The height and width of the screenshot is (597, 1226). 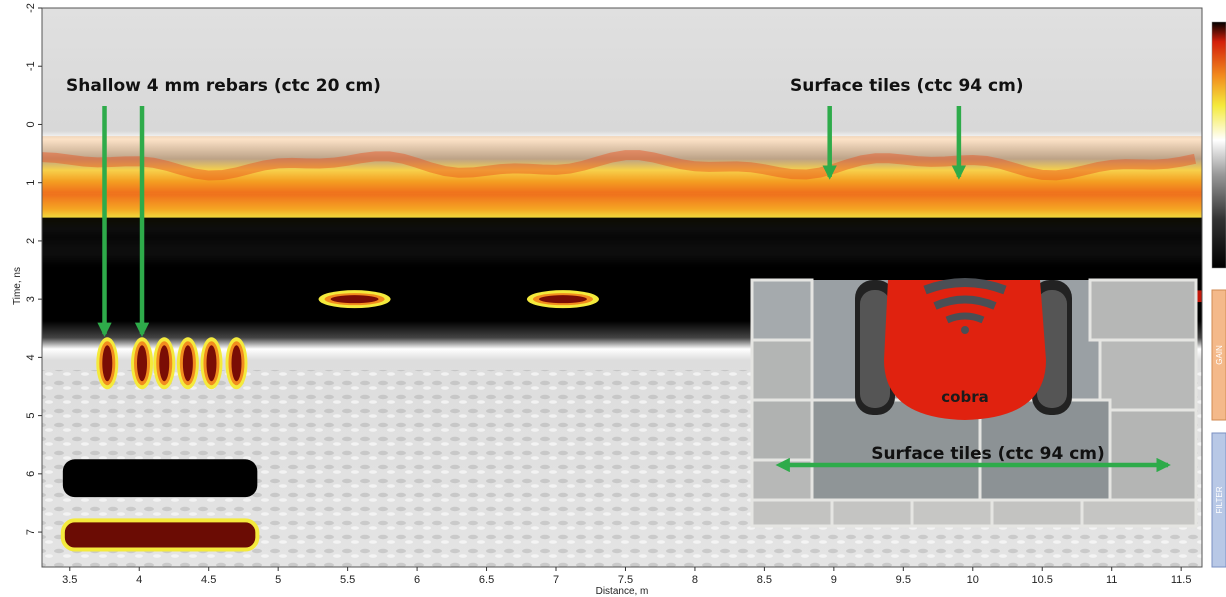 What do you see at coordinates (556, 580) in the screenshot?
I see `x-tick-label: 7` at bounding box center [556, 580].